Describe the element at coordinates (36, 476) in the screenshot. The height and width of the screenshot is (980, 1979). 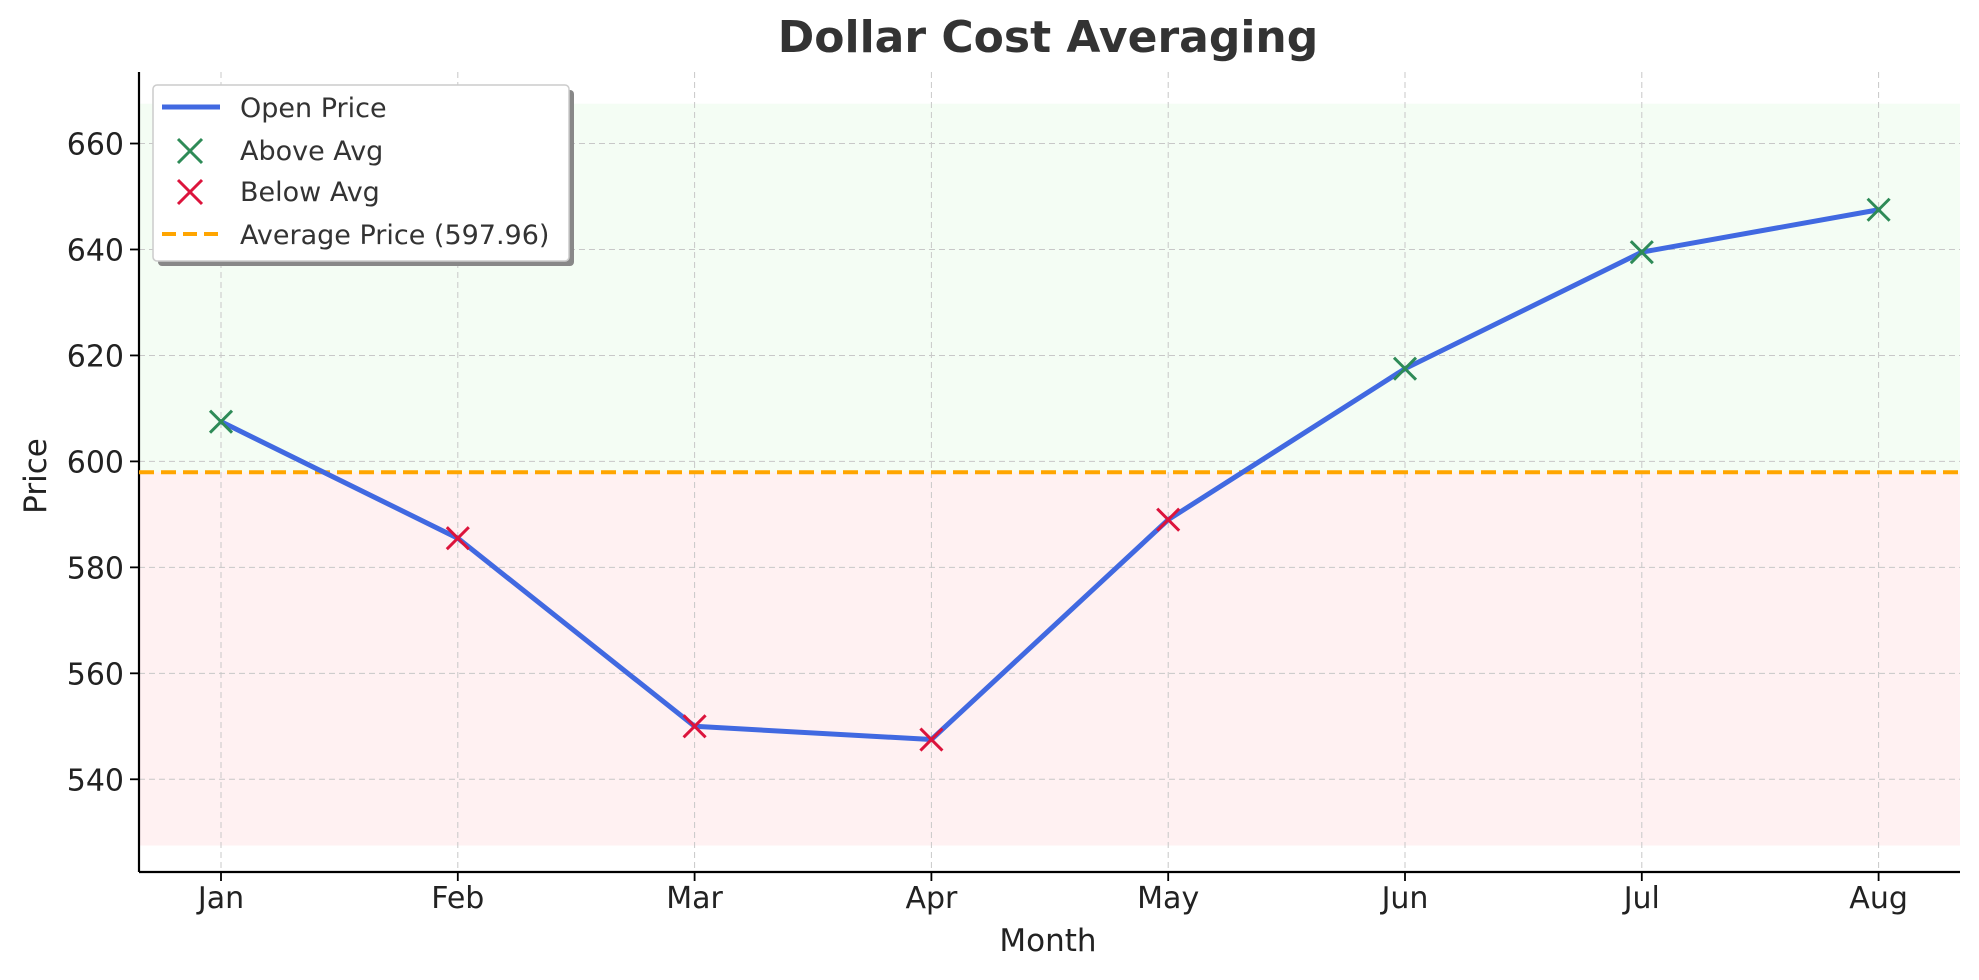
I see `y-axis-label: Price` at that location.